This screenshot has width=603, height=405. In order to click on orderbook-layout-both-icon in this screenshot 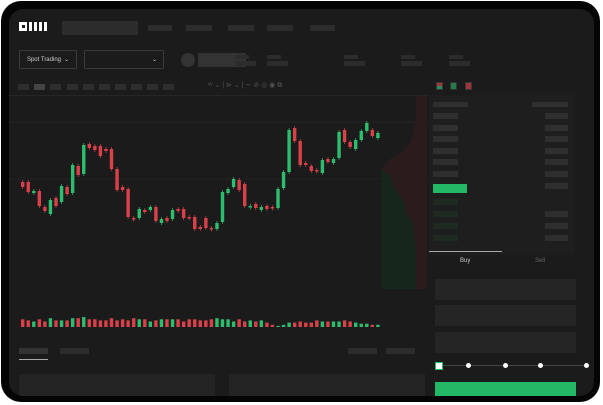, I will do `click(439, 86)`.